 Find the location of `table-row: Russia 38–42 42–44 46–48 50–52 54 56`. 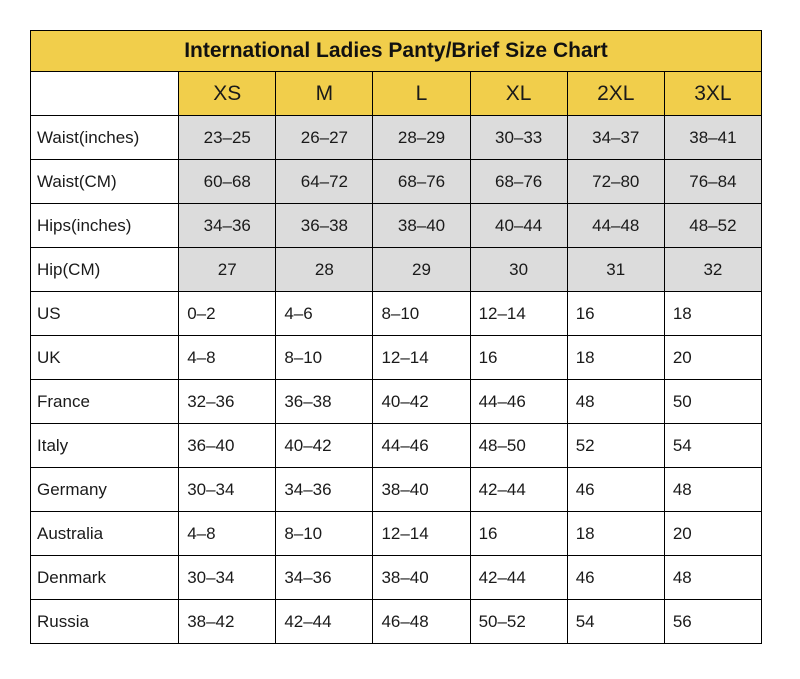

table-row: Russia 38–42 42–44 46–48 50–52 54 56 is located at coordinates (396, 621).